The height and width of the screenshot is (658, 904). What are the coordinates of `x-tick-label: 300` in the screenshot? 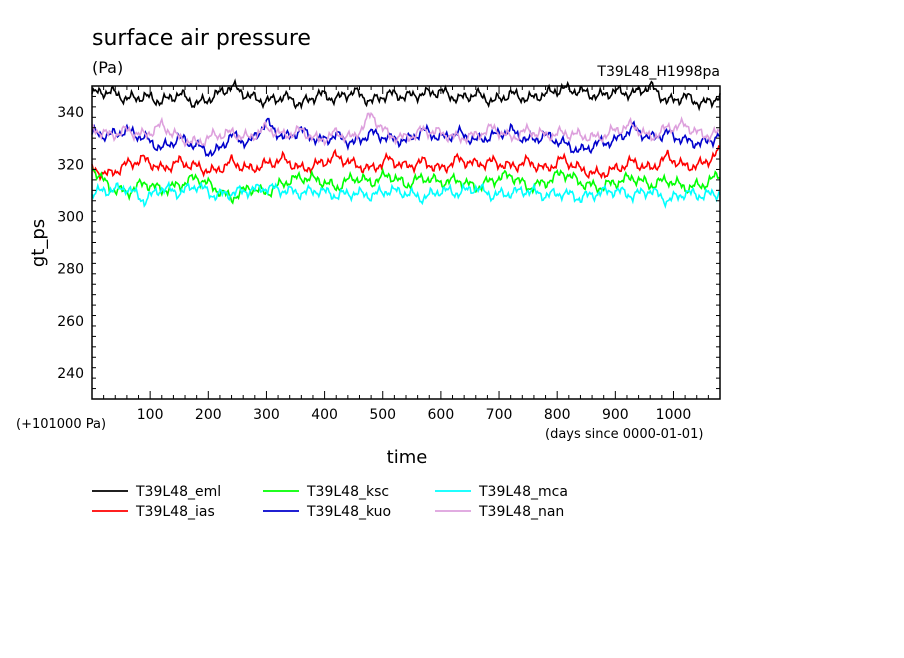 It's located at (266, 415).